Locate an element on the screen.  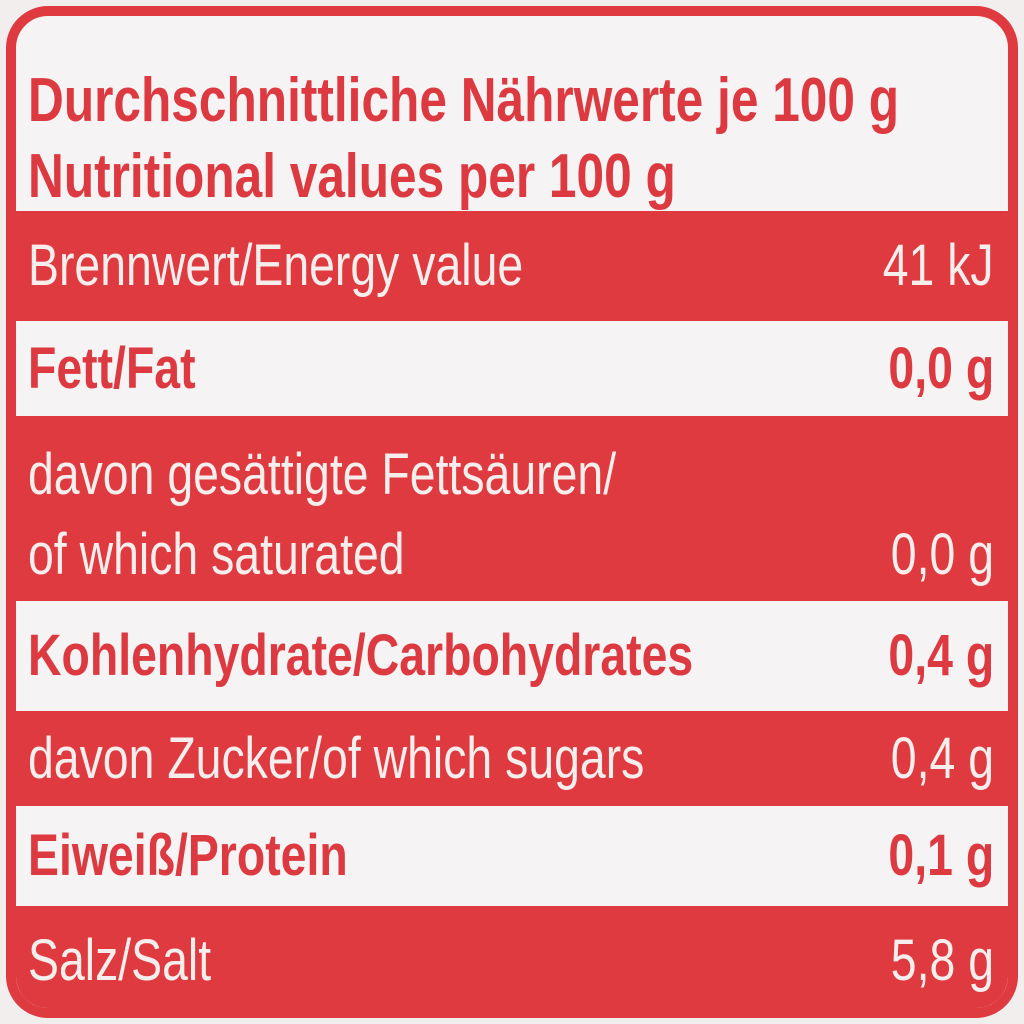
row-label: davon gesättigte Fettsäuren/ is located at coordinates (322, 474).